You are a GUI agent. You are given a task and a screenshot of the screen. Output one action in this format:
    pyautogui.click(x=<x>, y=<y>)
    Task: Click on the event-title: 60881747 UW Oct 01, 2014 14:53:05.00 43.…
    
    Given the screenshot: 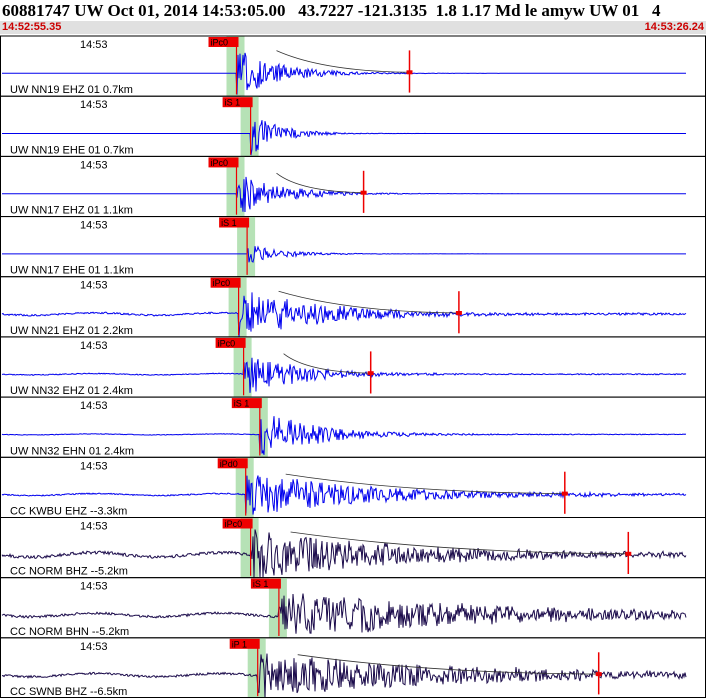 What is the action you would take?
    pyautogui.click(x=331, y=10)
    